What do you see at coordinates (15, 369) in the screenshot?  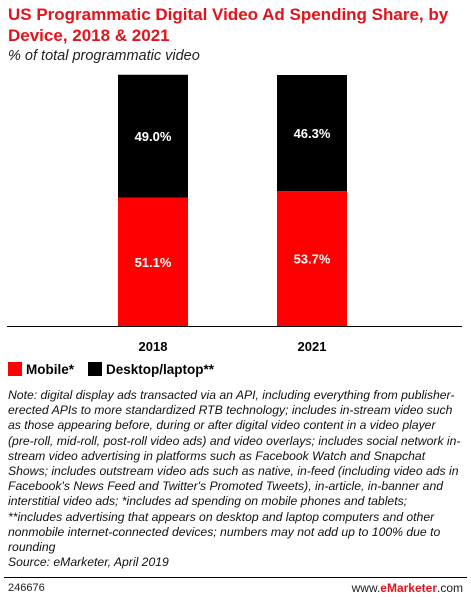 I see `legend-swatch-mobile` at bounding box center [15, 369].